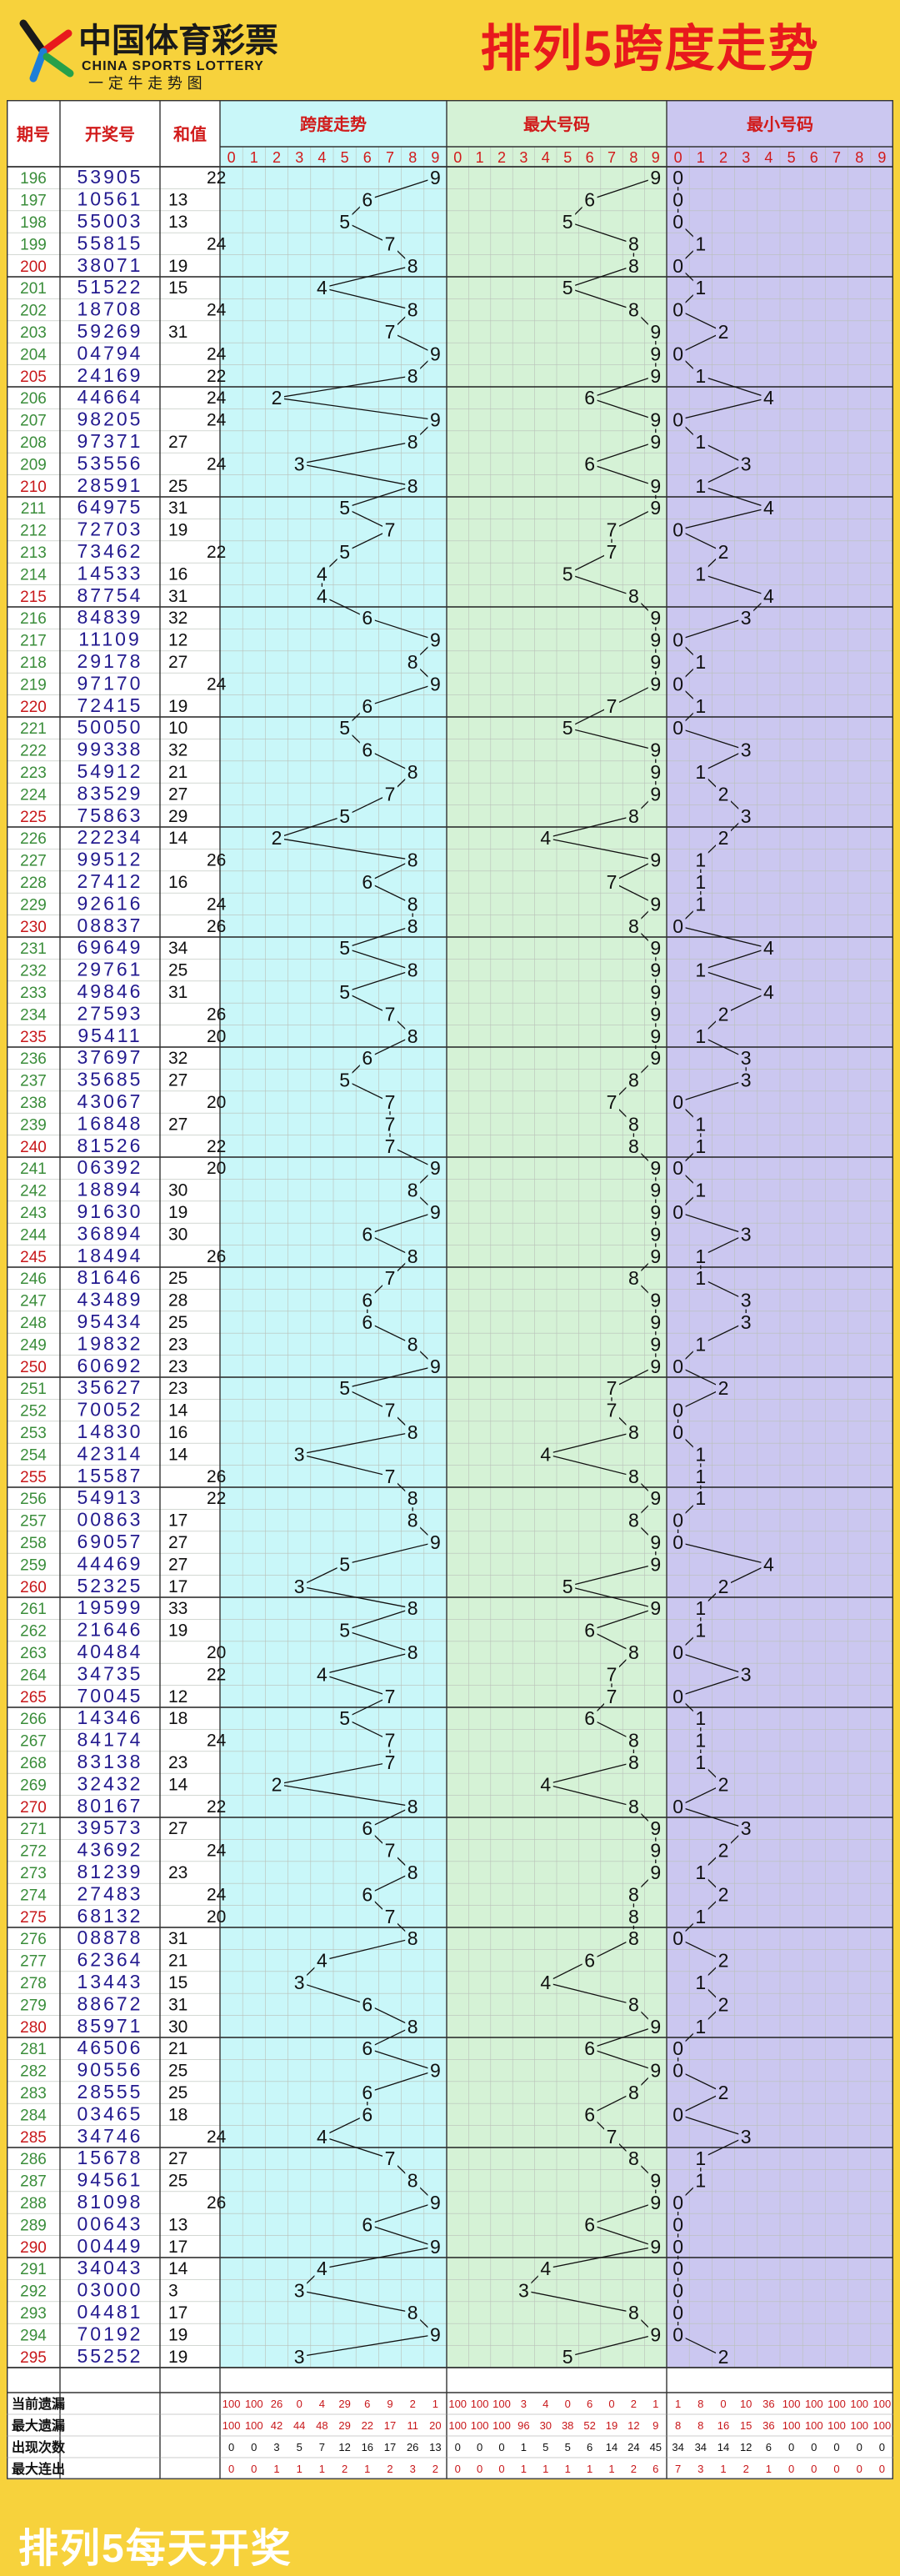 This screenshot has width=900, height=2576. I want to click on issue-cell: 282, so click(33, 2072).